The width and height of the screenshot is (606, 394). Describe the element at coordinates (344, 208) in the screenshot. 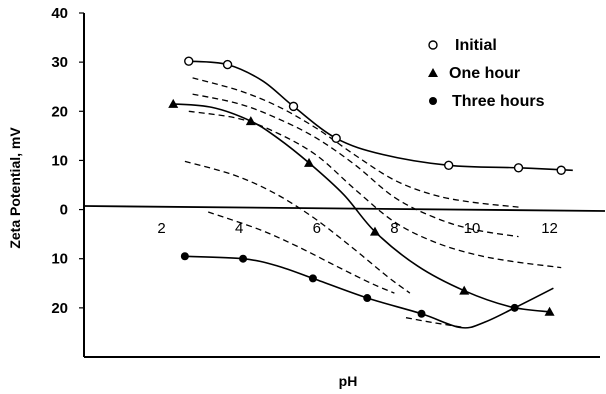

I see `zero-line` at that location.